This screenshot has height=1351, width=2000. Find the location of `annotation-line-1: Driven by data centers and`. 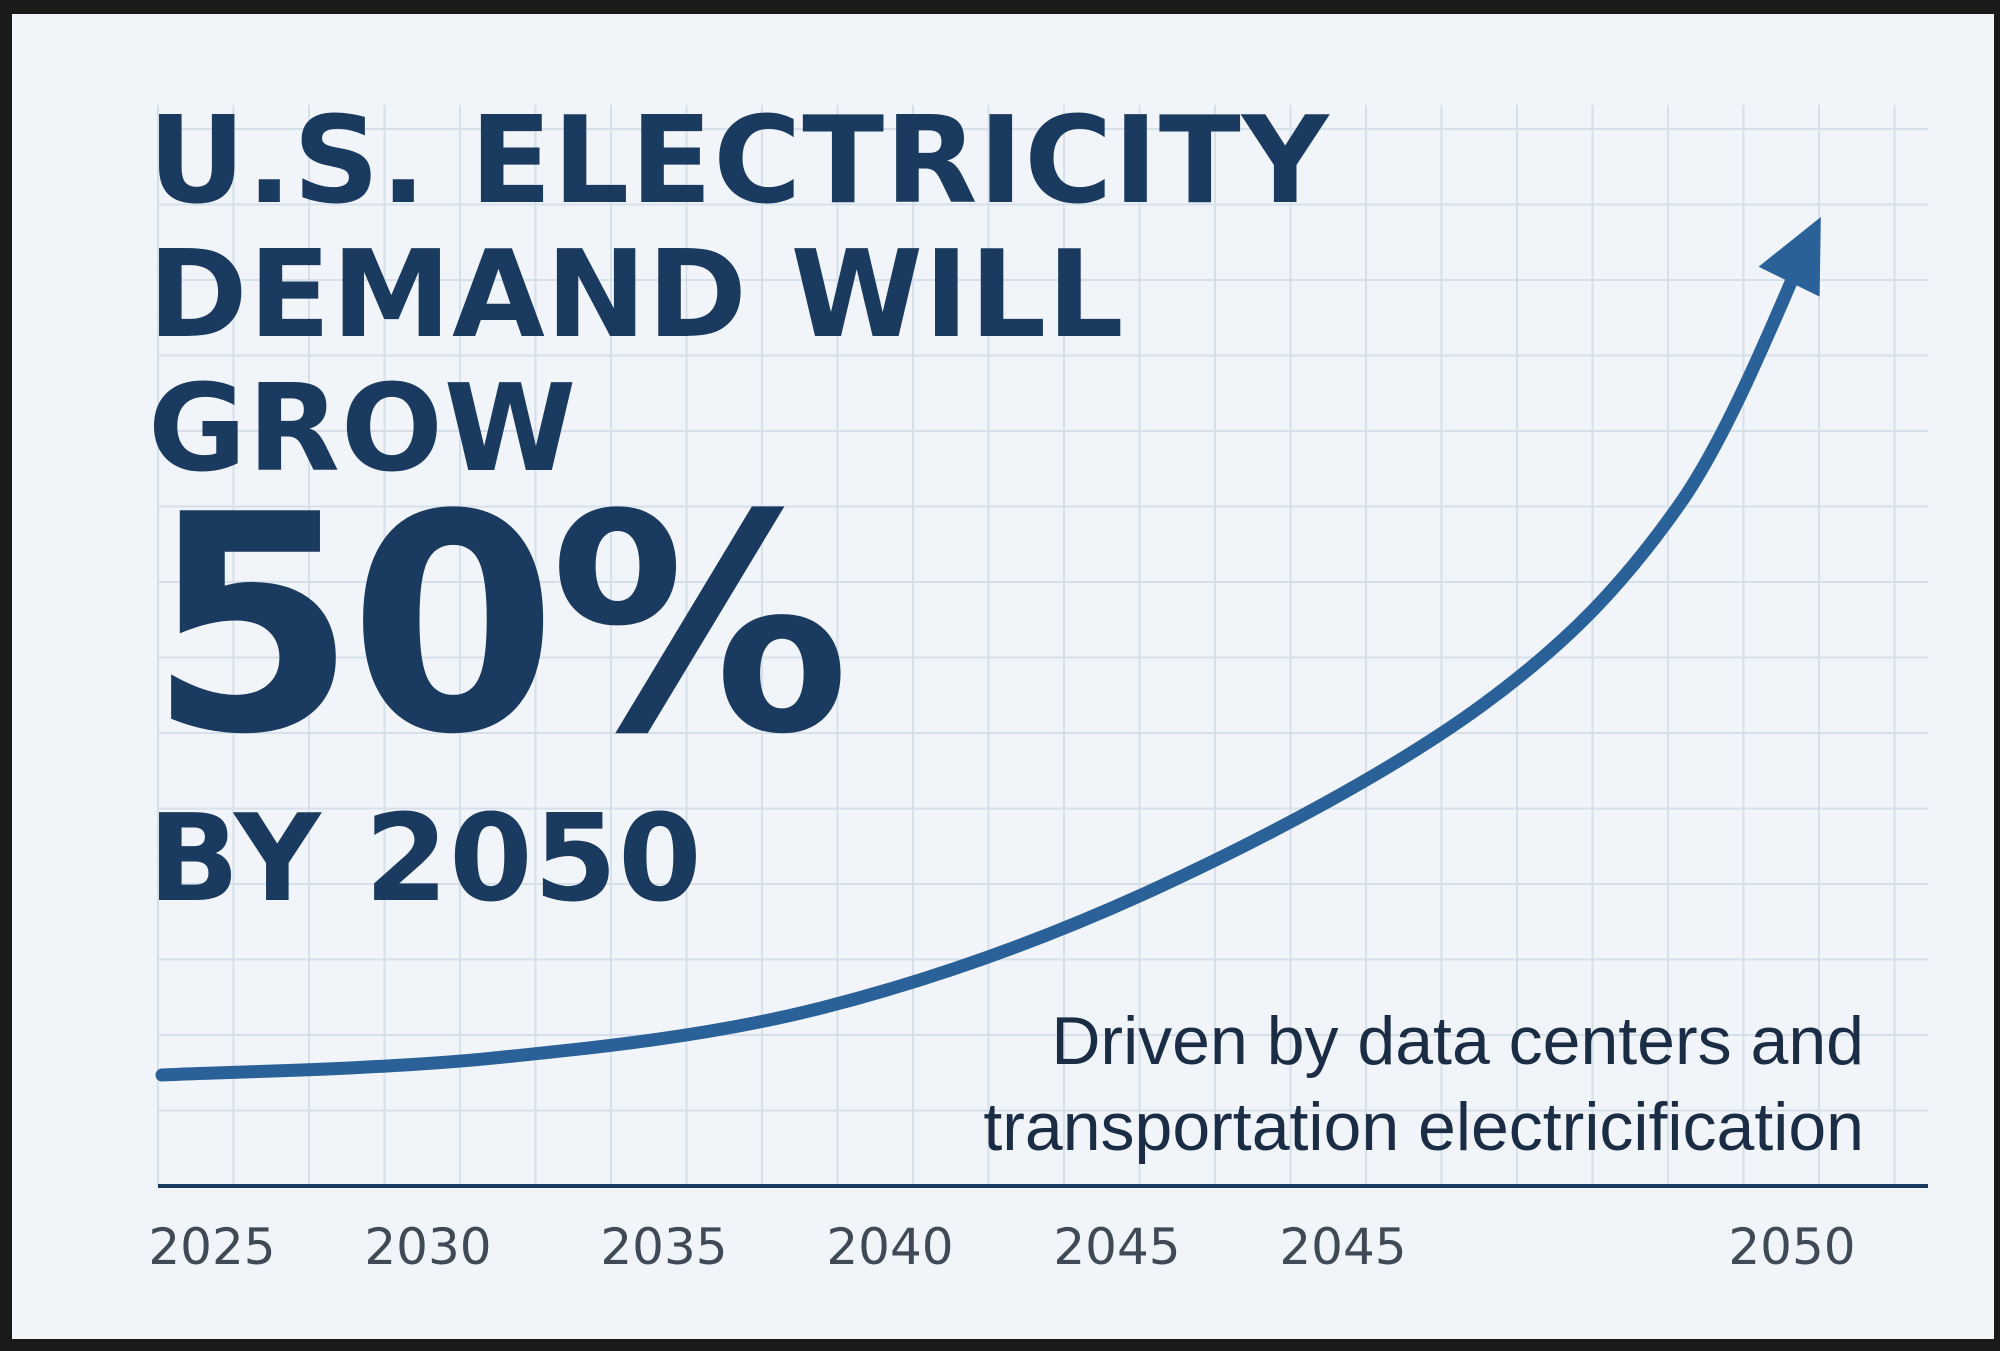

annotation-line-1: Driven by data centers and is located at coordinates (1457, 1041).